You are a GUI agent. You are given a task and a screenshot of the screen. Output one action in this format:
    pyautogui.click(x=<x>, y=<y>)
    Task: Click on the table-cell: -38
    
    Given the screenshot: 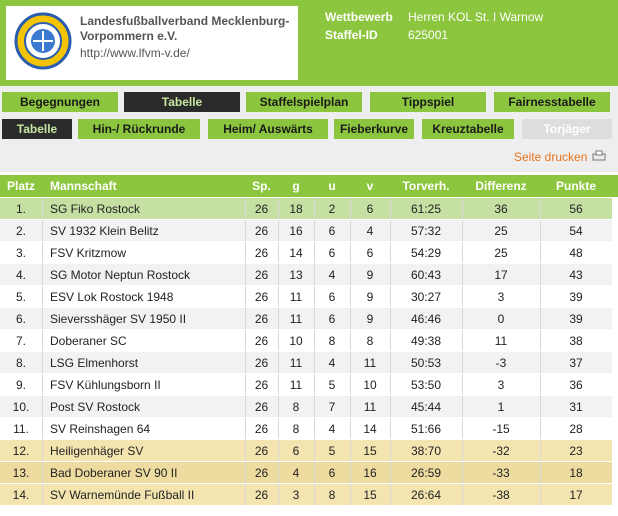 What is the action you would take?
    pyautogui.click(x=501, y=495)
    